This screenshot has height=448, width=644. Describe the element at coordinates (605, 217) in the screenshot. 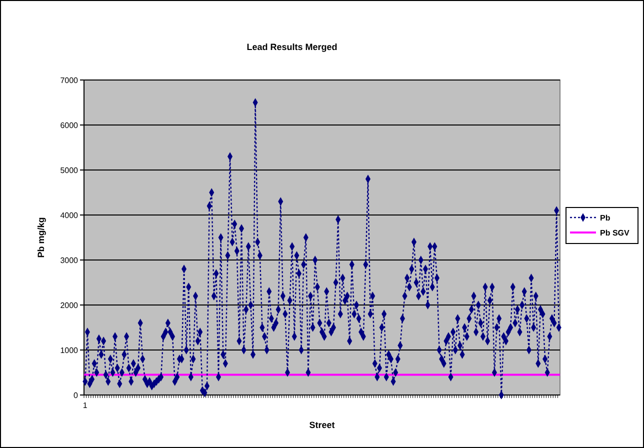

I see `legend-label: Pb` at that location.